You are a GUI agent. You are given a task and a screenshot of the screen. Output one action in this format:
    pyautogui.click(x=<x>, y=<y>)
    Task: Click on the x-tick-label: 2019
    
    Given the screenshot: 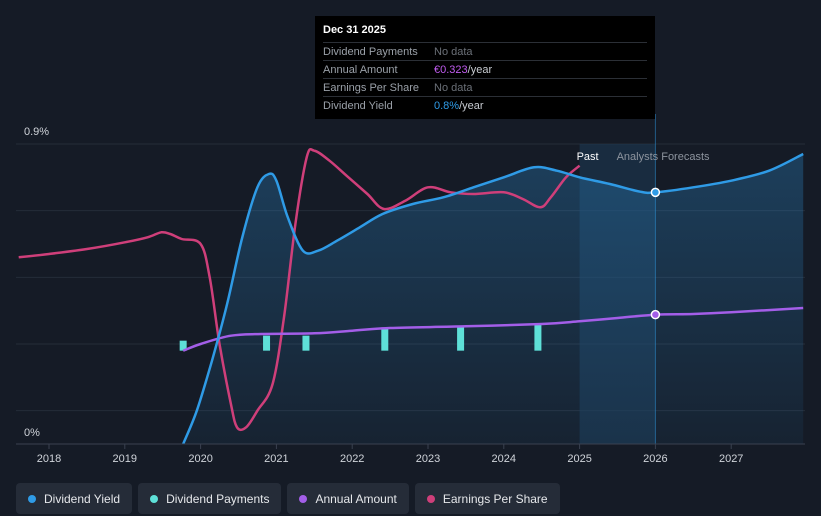 What is the action you would take?
    pyautogui.click(x=125, y=459)
    